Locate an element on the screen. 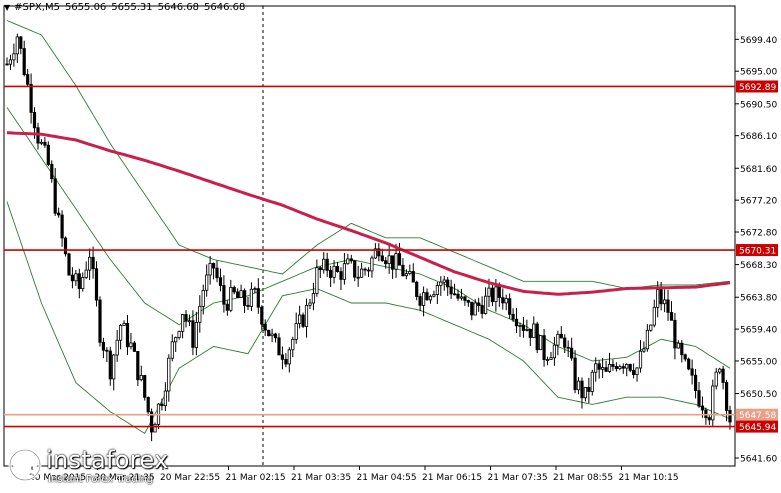  time-tick-label: 20 Mar 21:35 is located at coordinates (125, 478).